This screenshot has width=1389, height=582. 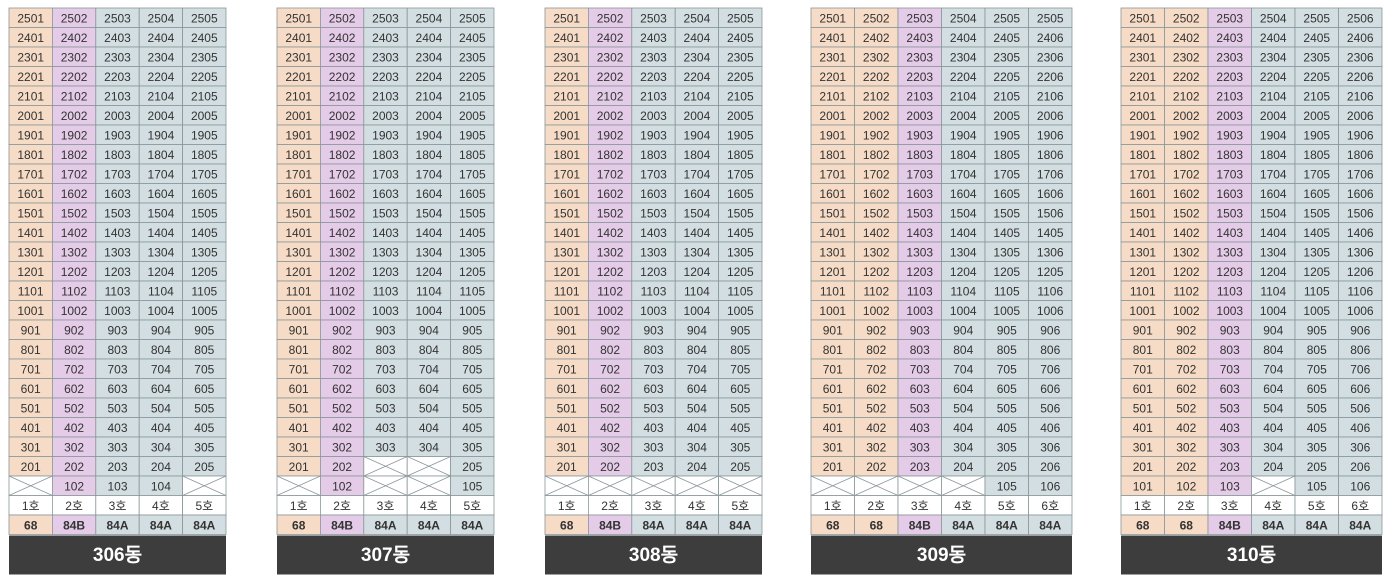 What do you see at coordinates (1273, 389) in the screenshot?
I see `unit-number: 604` at bounding box center [1273, 389].